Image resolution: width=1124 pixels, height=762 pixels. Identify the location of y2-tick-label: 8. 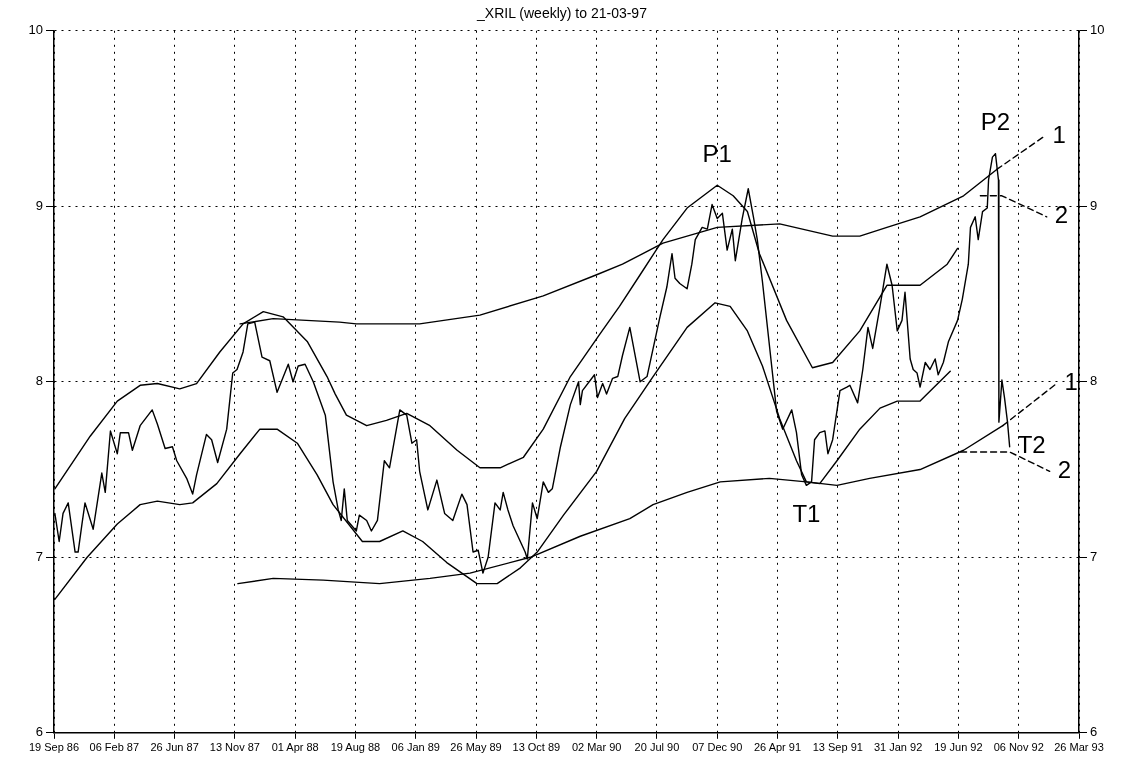
(1094, 381).